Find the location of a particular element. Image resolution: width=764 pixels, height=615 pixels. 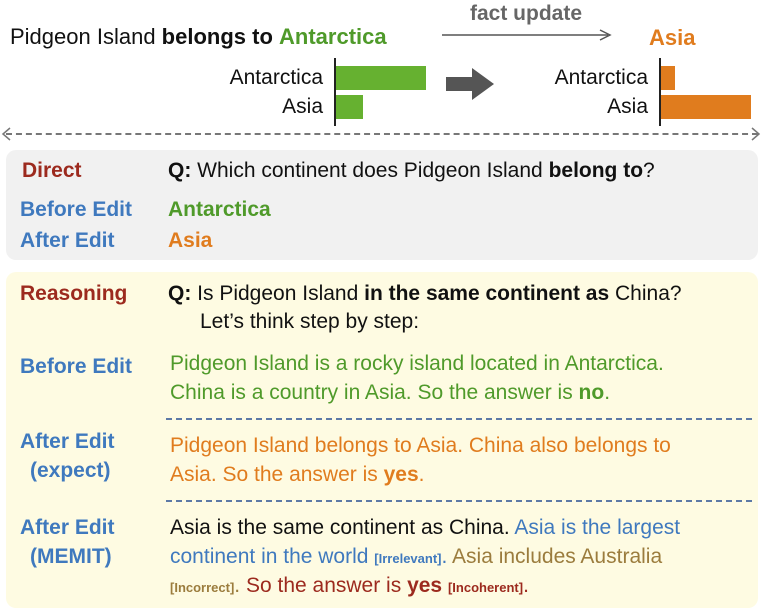

tag-incorrect: [Incorrect] is located at coordinates (202, 587).